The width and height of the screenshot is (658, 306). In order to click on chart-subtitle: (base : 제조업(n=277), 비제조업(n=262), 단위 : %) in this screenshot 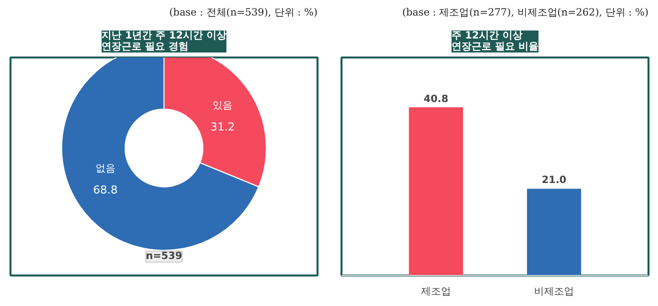, I will do `click(525, 13)`.